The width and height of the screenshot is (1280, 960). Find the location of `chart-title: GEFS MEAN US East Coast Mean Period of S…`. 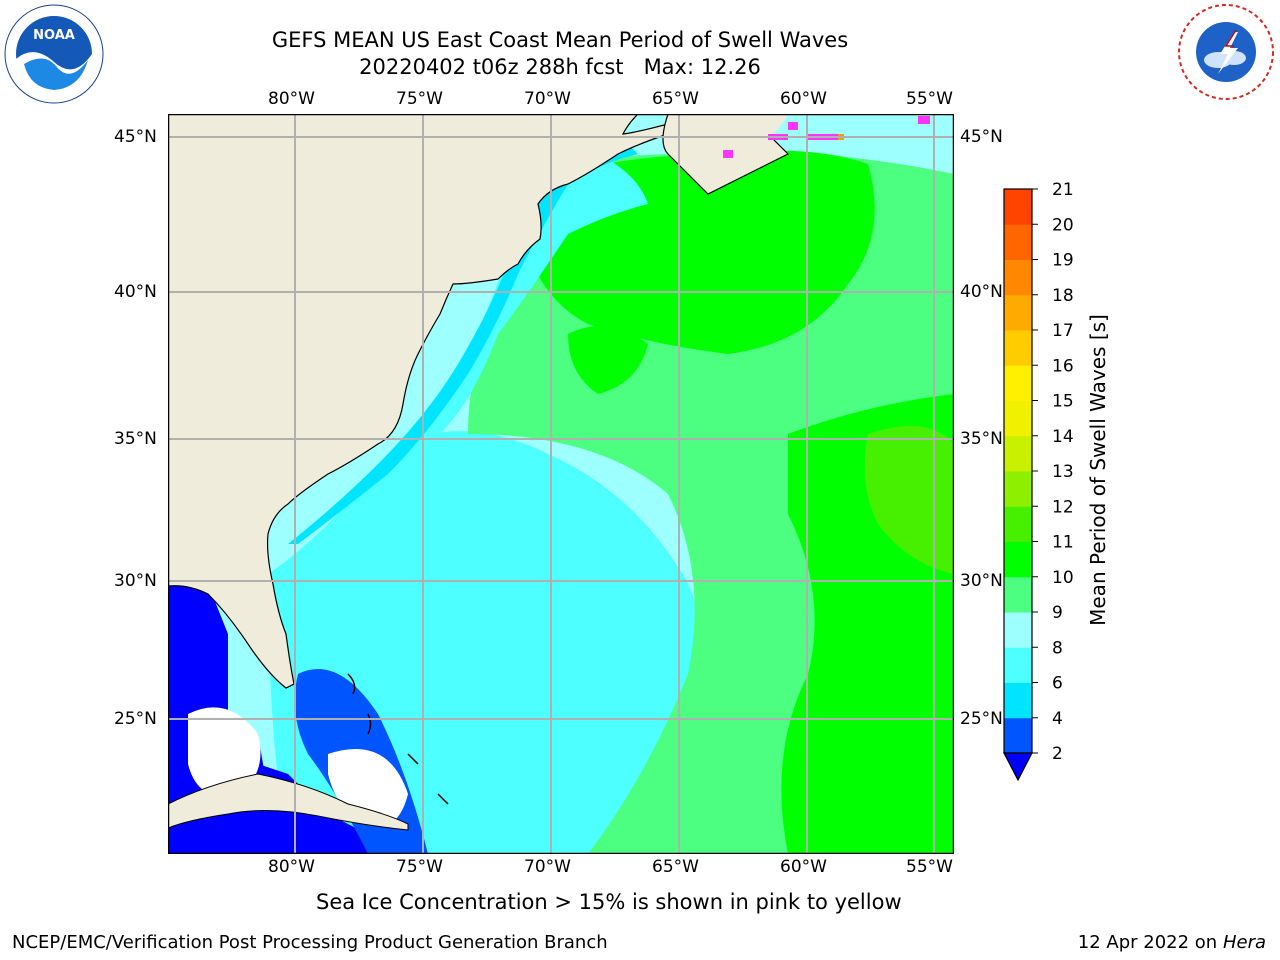

chart-title: GEFS MEAN US East Coast Mean Period of S… is located at coordinates (560, 40).